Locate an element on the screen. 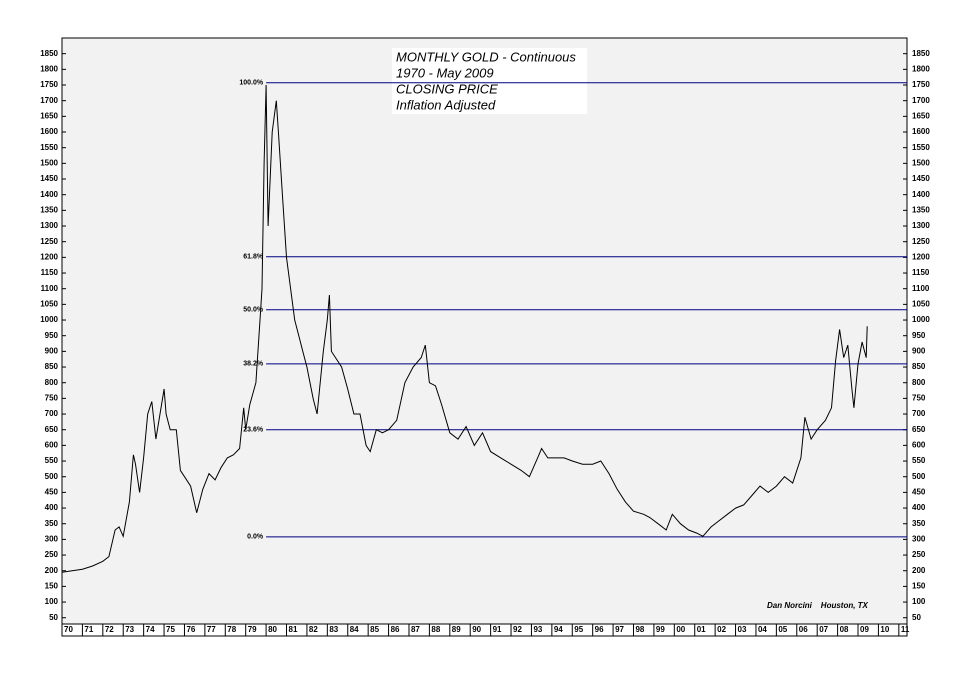  x-tick-label: 95 is located at coordinates (578, 629).